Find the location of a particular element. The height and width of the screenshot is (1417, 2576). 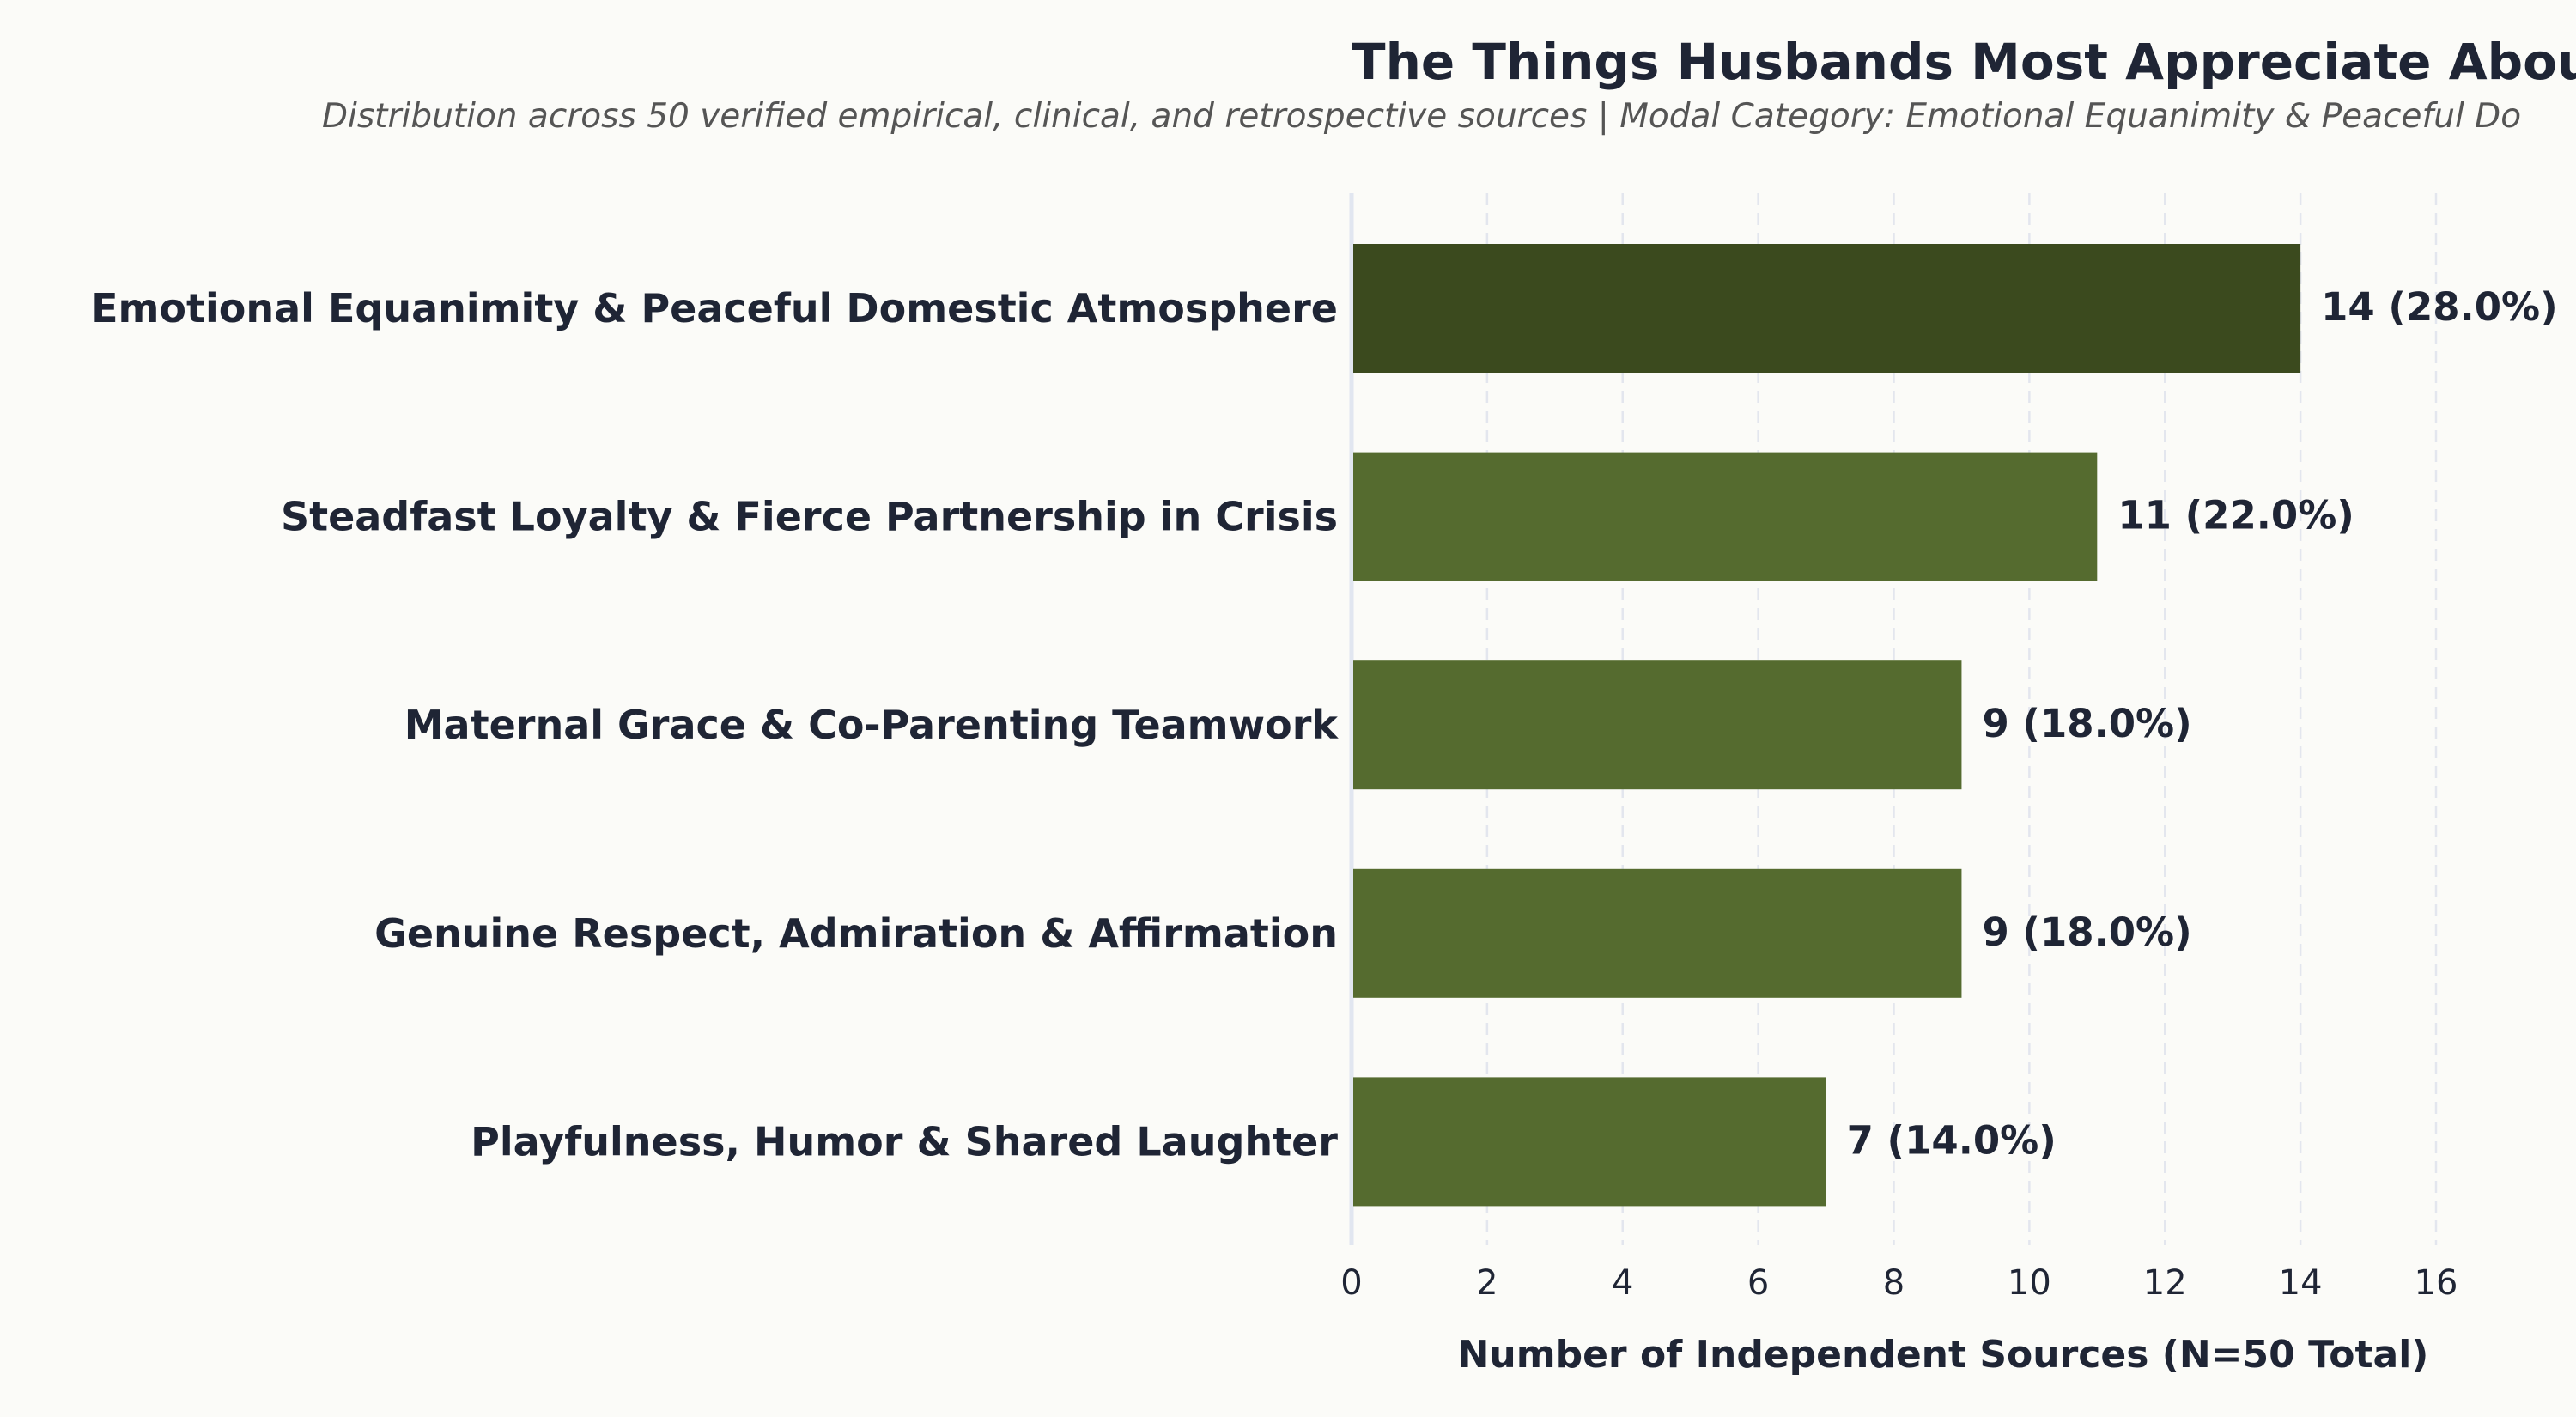

category-label: Maternal Grace & Co-Parenting Teamwork is located at coordinates (872, 725).